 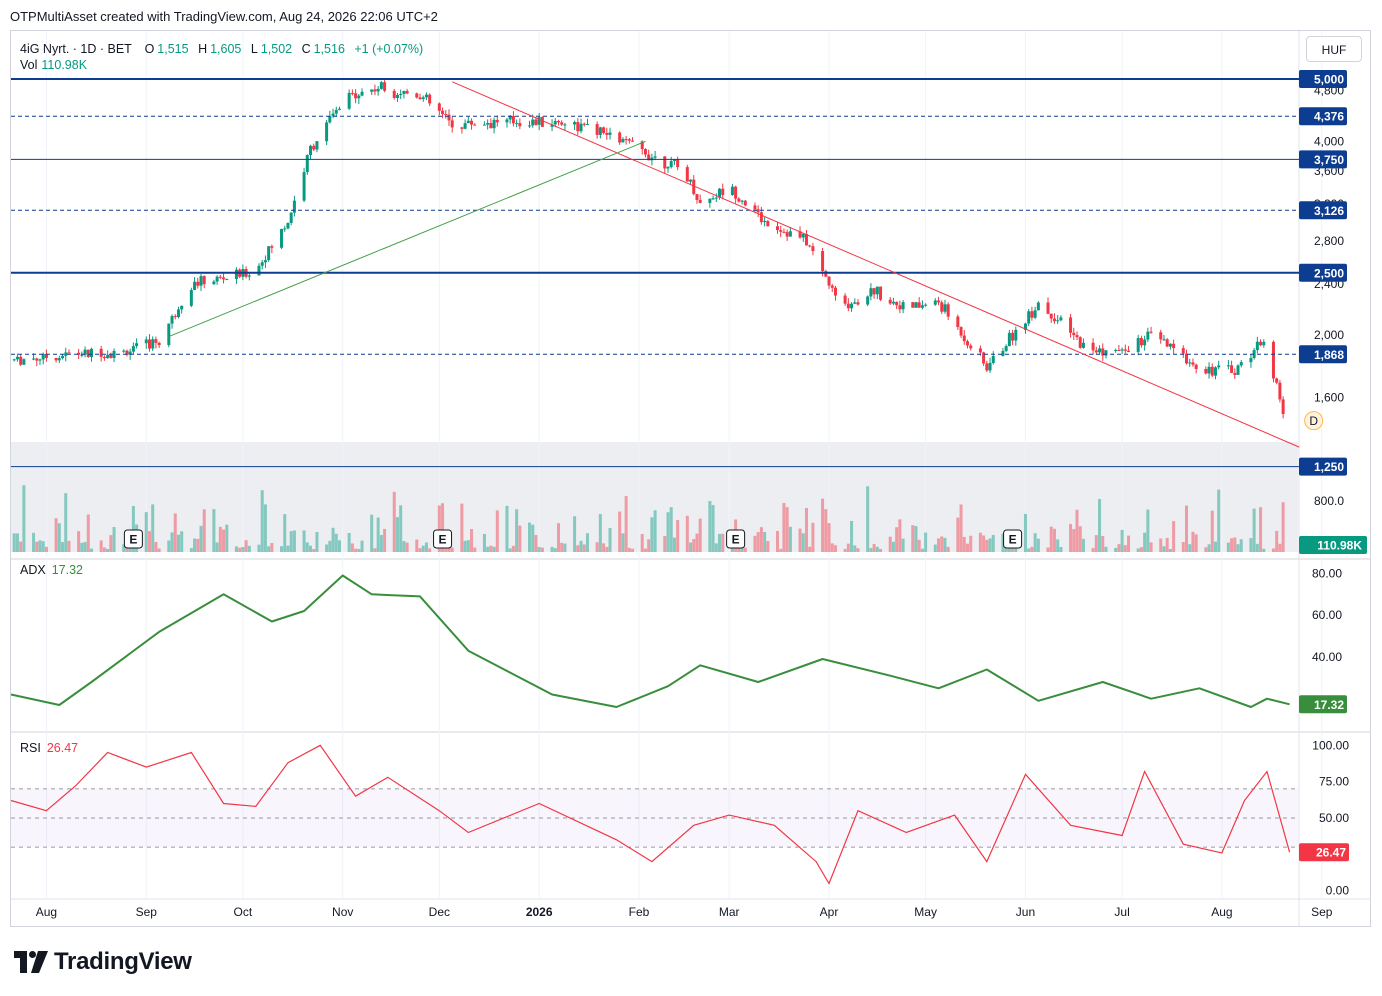 What do you see at coordinates (30, 748) in the screenshot?
I see `rsi-label: RSI` at bounding box center [30, 748].